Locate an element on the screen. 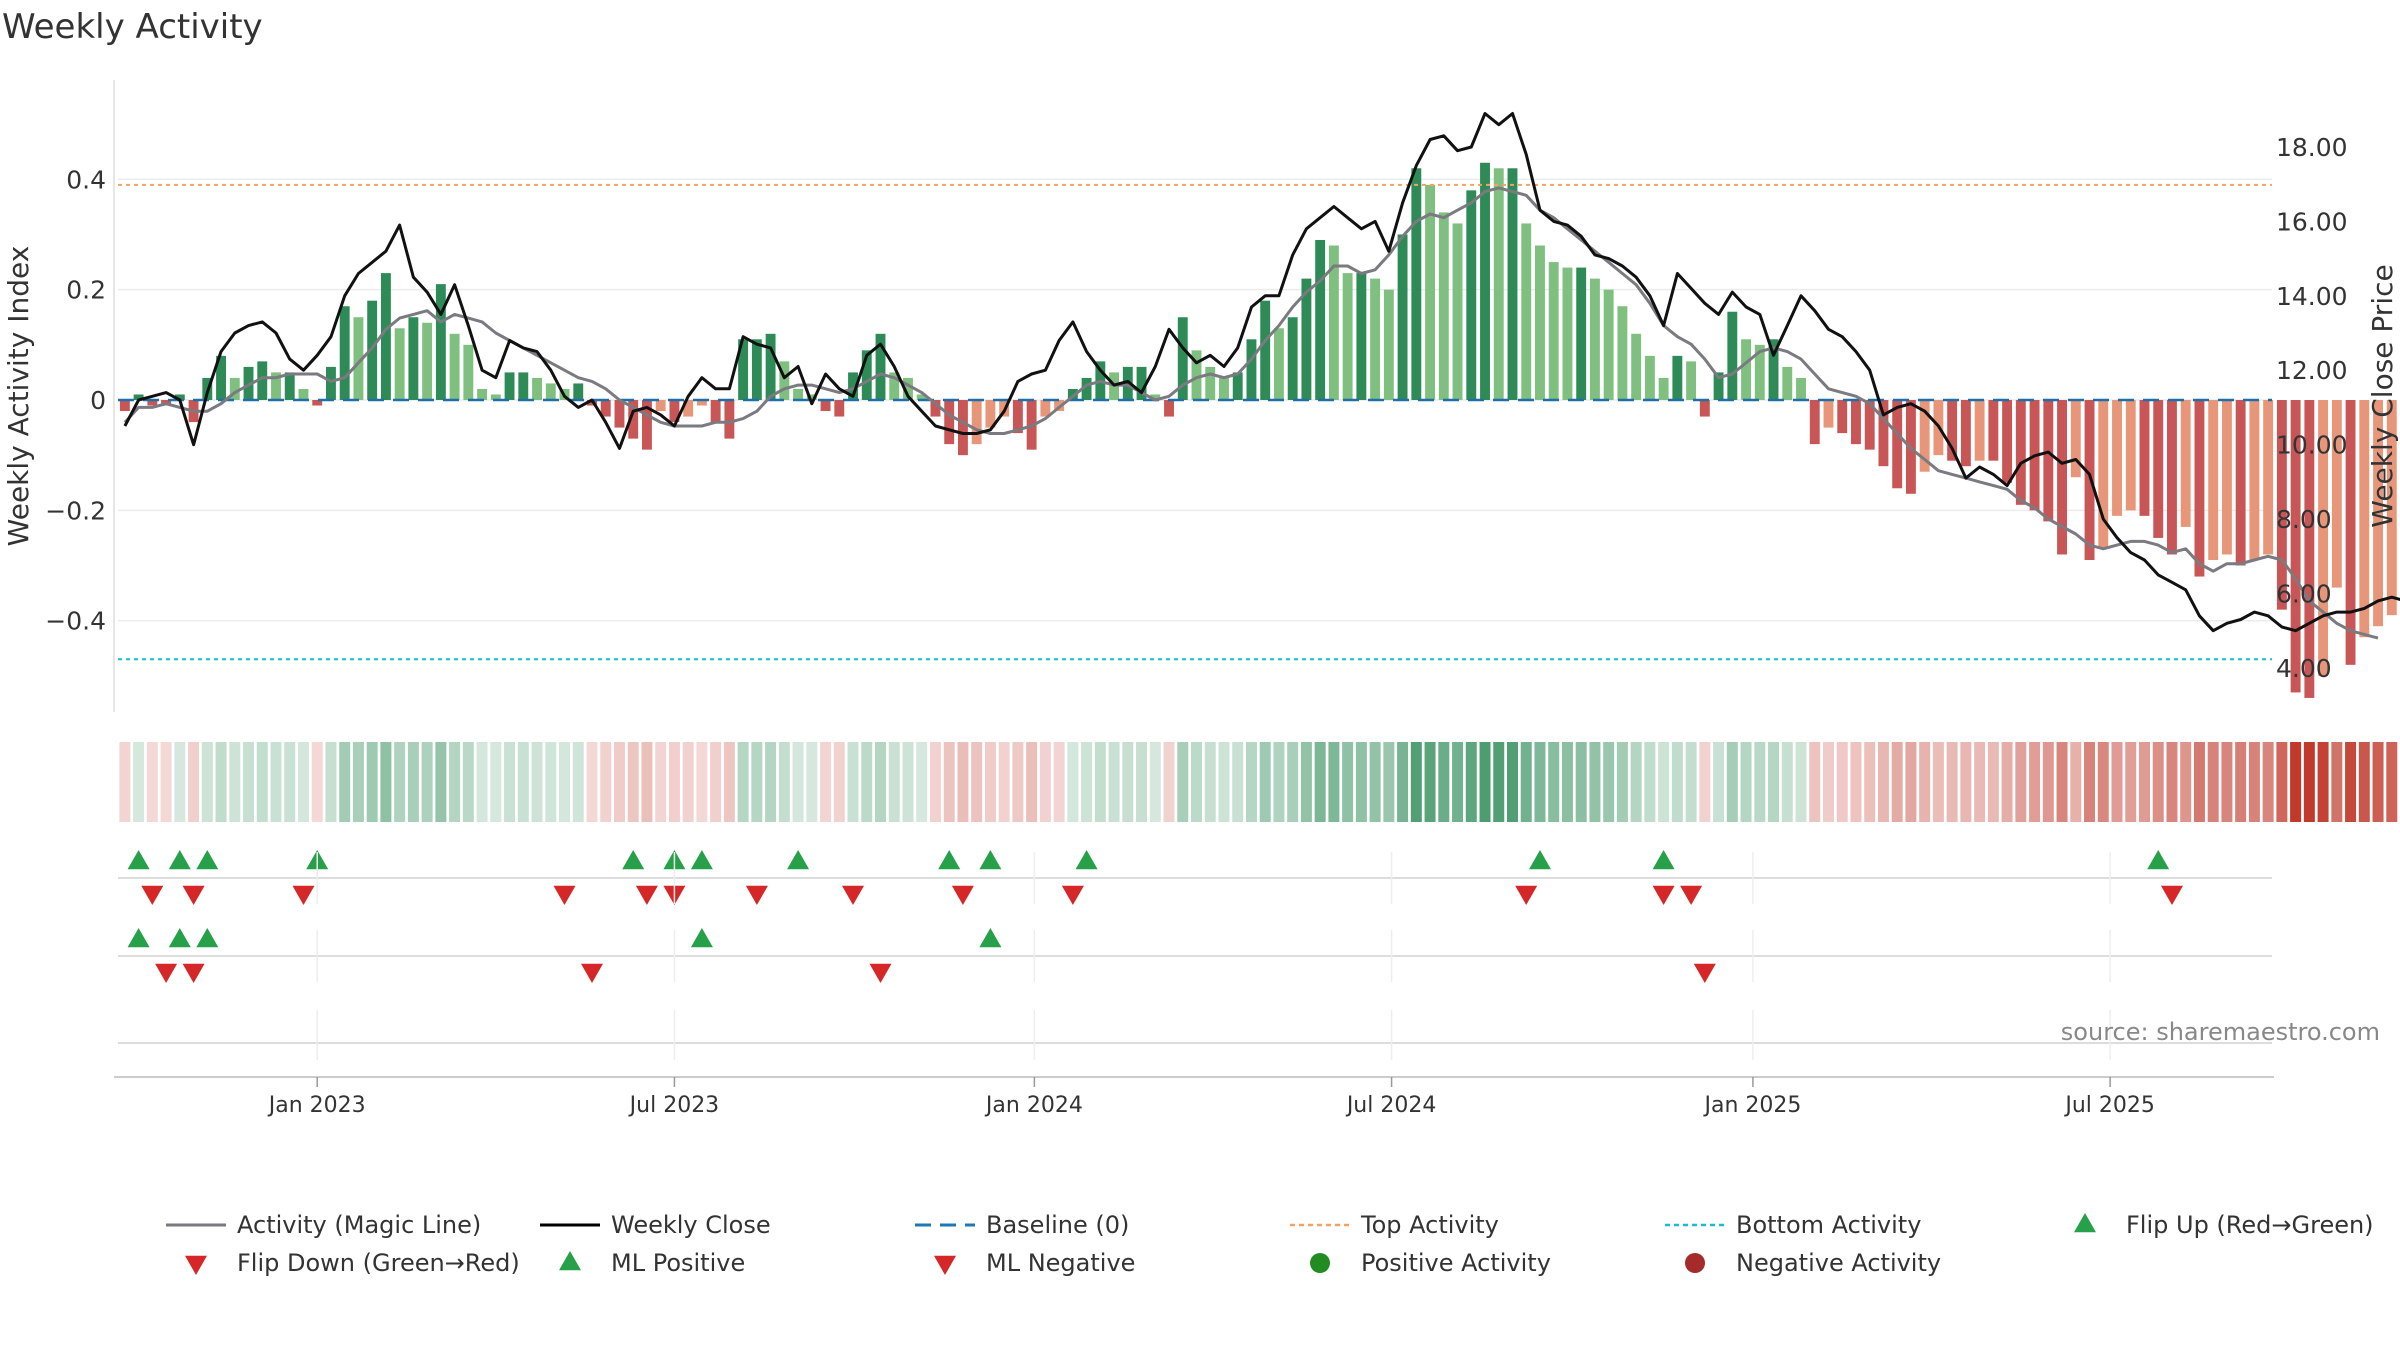  y2-tick-label: 12.00 is located at coordinates (2312, 370).